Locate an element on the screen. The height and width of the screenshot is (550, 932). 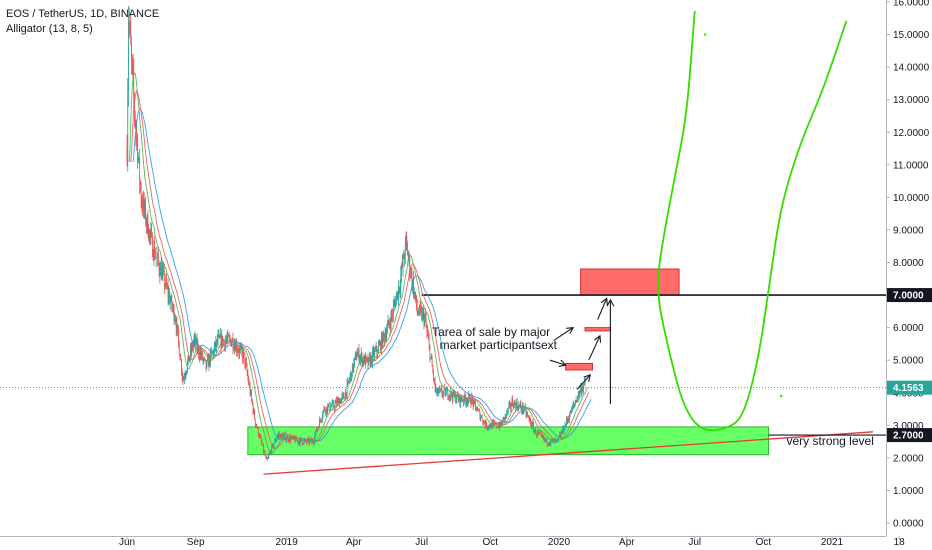
chart-annotation-text: Tarea of sale by major is located at coordinates (491, 332).